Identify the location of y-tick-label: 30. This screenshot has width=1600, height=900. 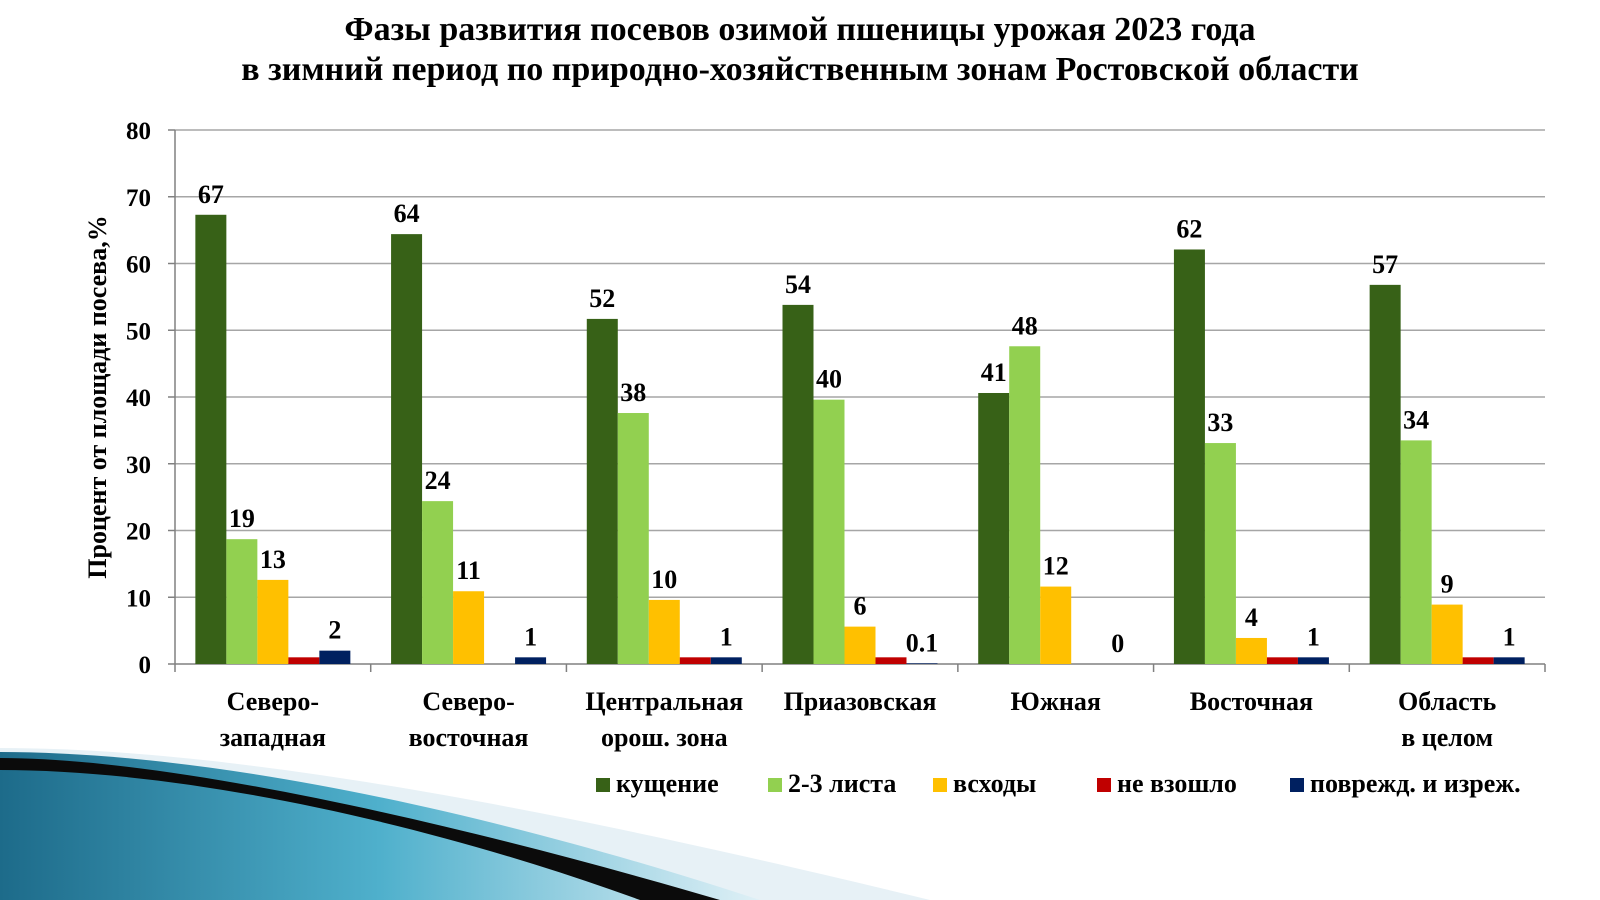
(138, 465).